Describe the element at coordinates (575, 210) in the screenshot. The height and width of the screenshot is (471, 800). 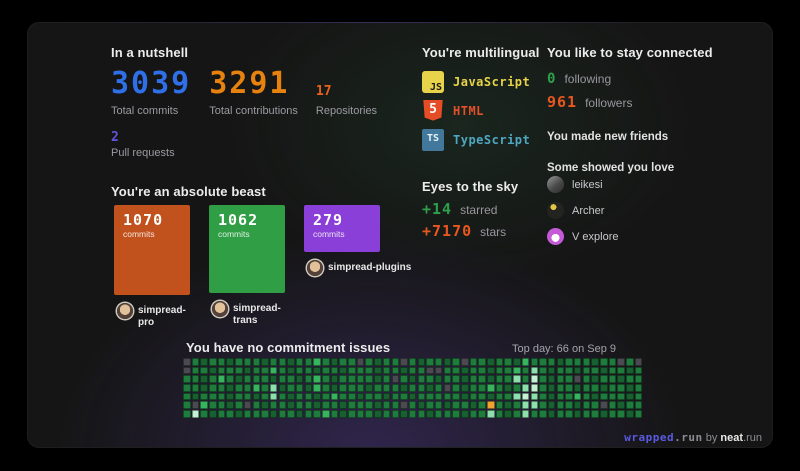
I see `person-archer: Archer` at that location.